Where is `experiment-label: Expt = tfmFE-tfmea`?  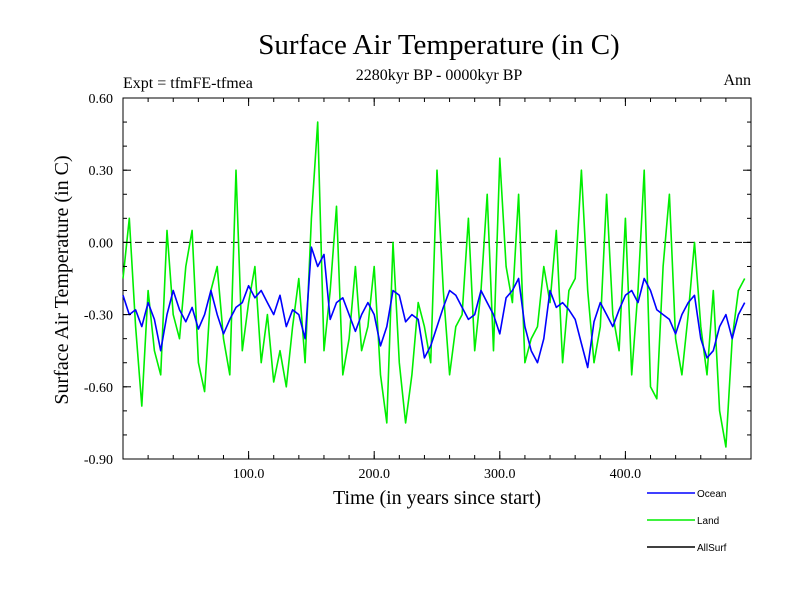
experiment-label: Expt = tfmFE-tfmea is located at coordinates (188, 83).